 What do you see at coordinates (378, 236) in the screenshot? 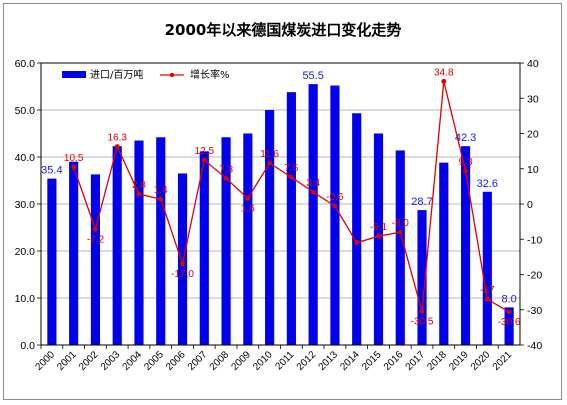
I see `growth-point-2015` at bounding box center [378, 236].